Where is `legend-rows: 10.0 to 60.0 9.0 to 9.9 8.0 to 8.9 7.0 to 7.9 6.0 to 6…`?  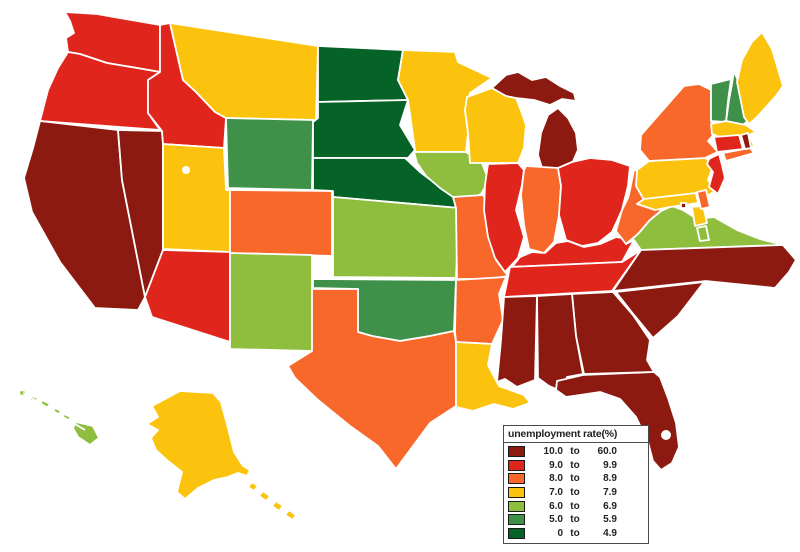
legend-rows: 10.0 to 60.0 9.0 to 9.9 8.0 to 8.9 7.0 to 7.9 6.0 to 6… is located at coordinates (576, 493).